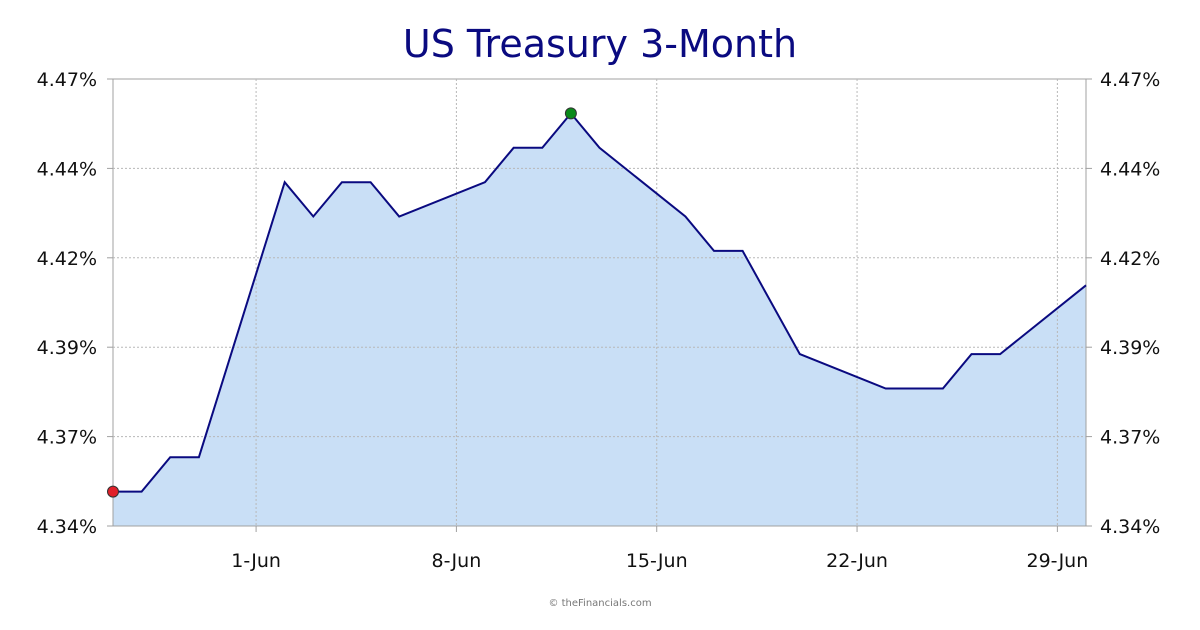 This screenshot has height=630, width=1200. Describe the element at coordinates (67, 80) in the screenshot. I see `y-tick-label-left: 4.47%` at that location.